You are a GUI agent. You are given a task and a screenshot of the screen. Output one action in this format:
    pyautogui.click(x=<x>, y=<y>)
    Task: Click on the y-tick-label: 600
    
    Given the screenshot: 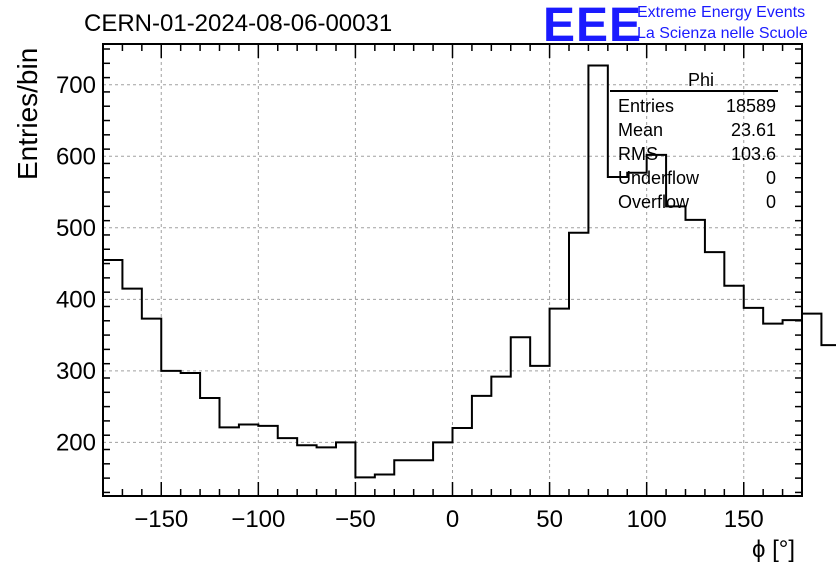 What is the action you would take?
    pyautogui.click(x=76, y=156)
    